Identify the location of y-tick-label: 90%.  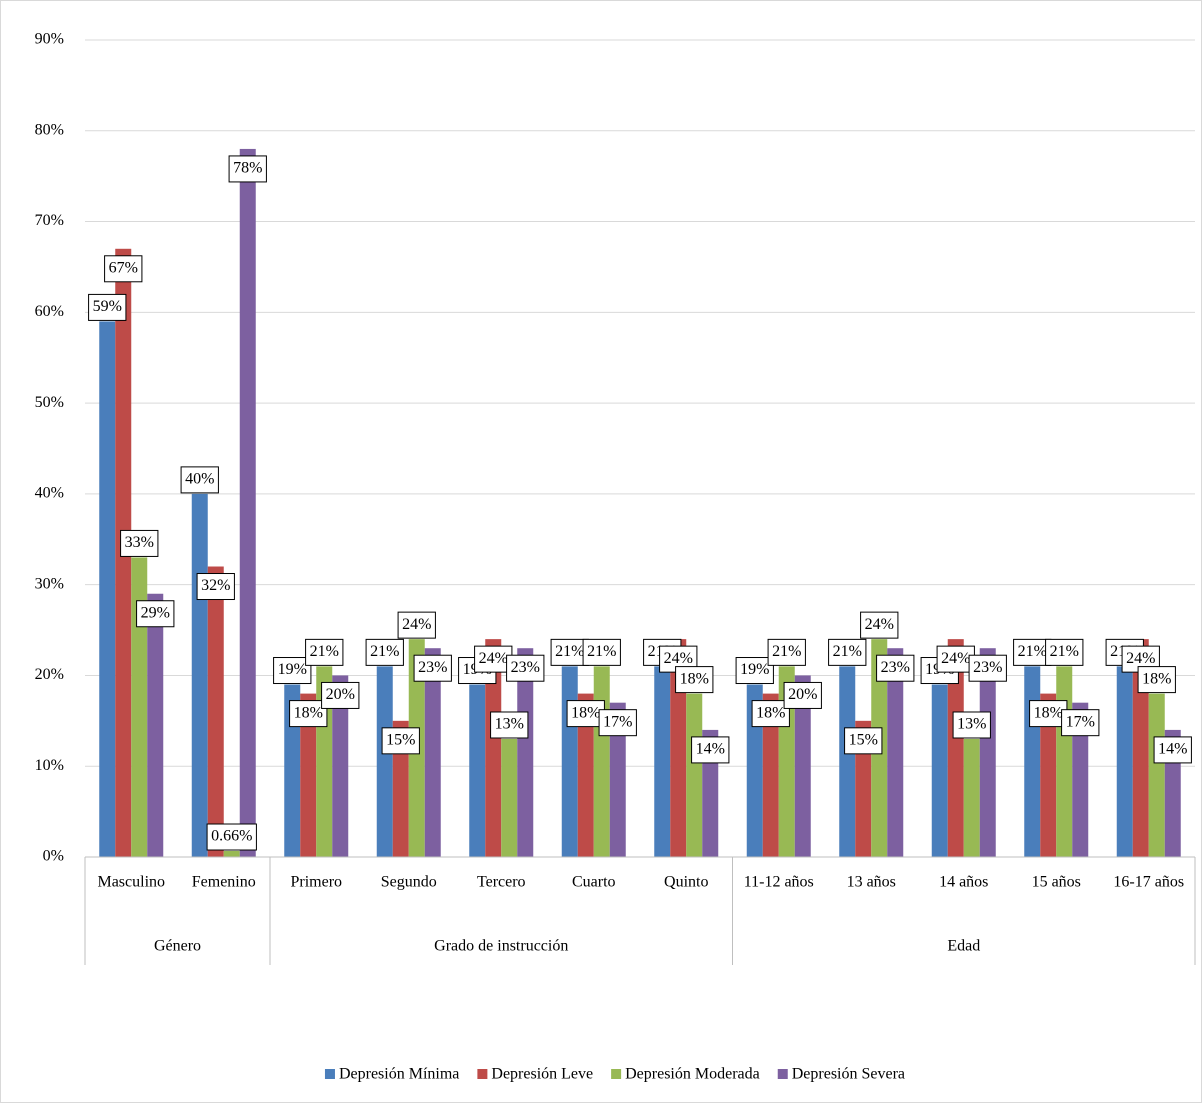
(49, 39).